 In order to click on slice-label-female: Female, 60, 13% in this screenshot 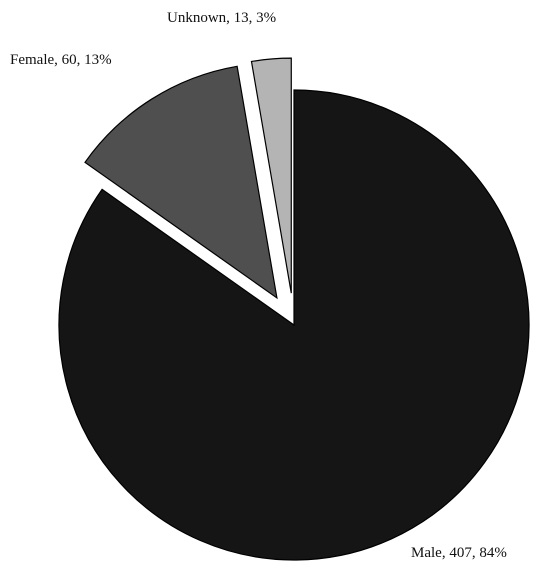, I will do `click(61, 60)`.